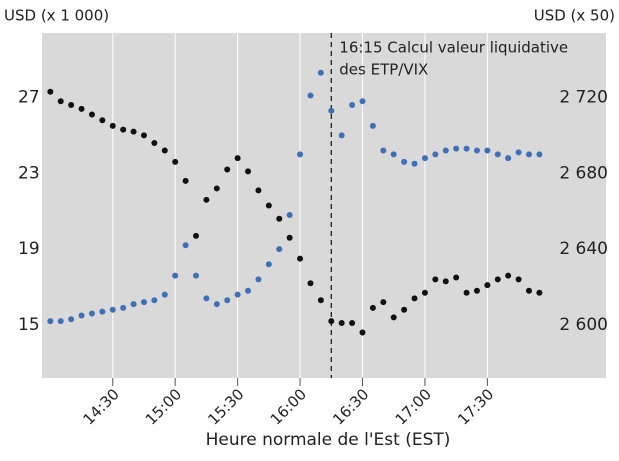  Describe the element at coordinates (29, 97) in the screenshot. I see `y-tick-label: 27` at that location.